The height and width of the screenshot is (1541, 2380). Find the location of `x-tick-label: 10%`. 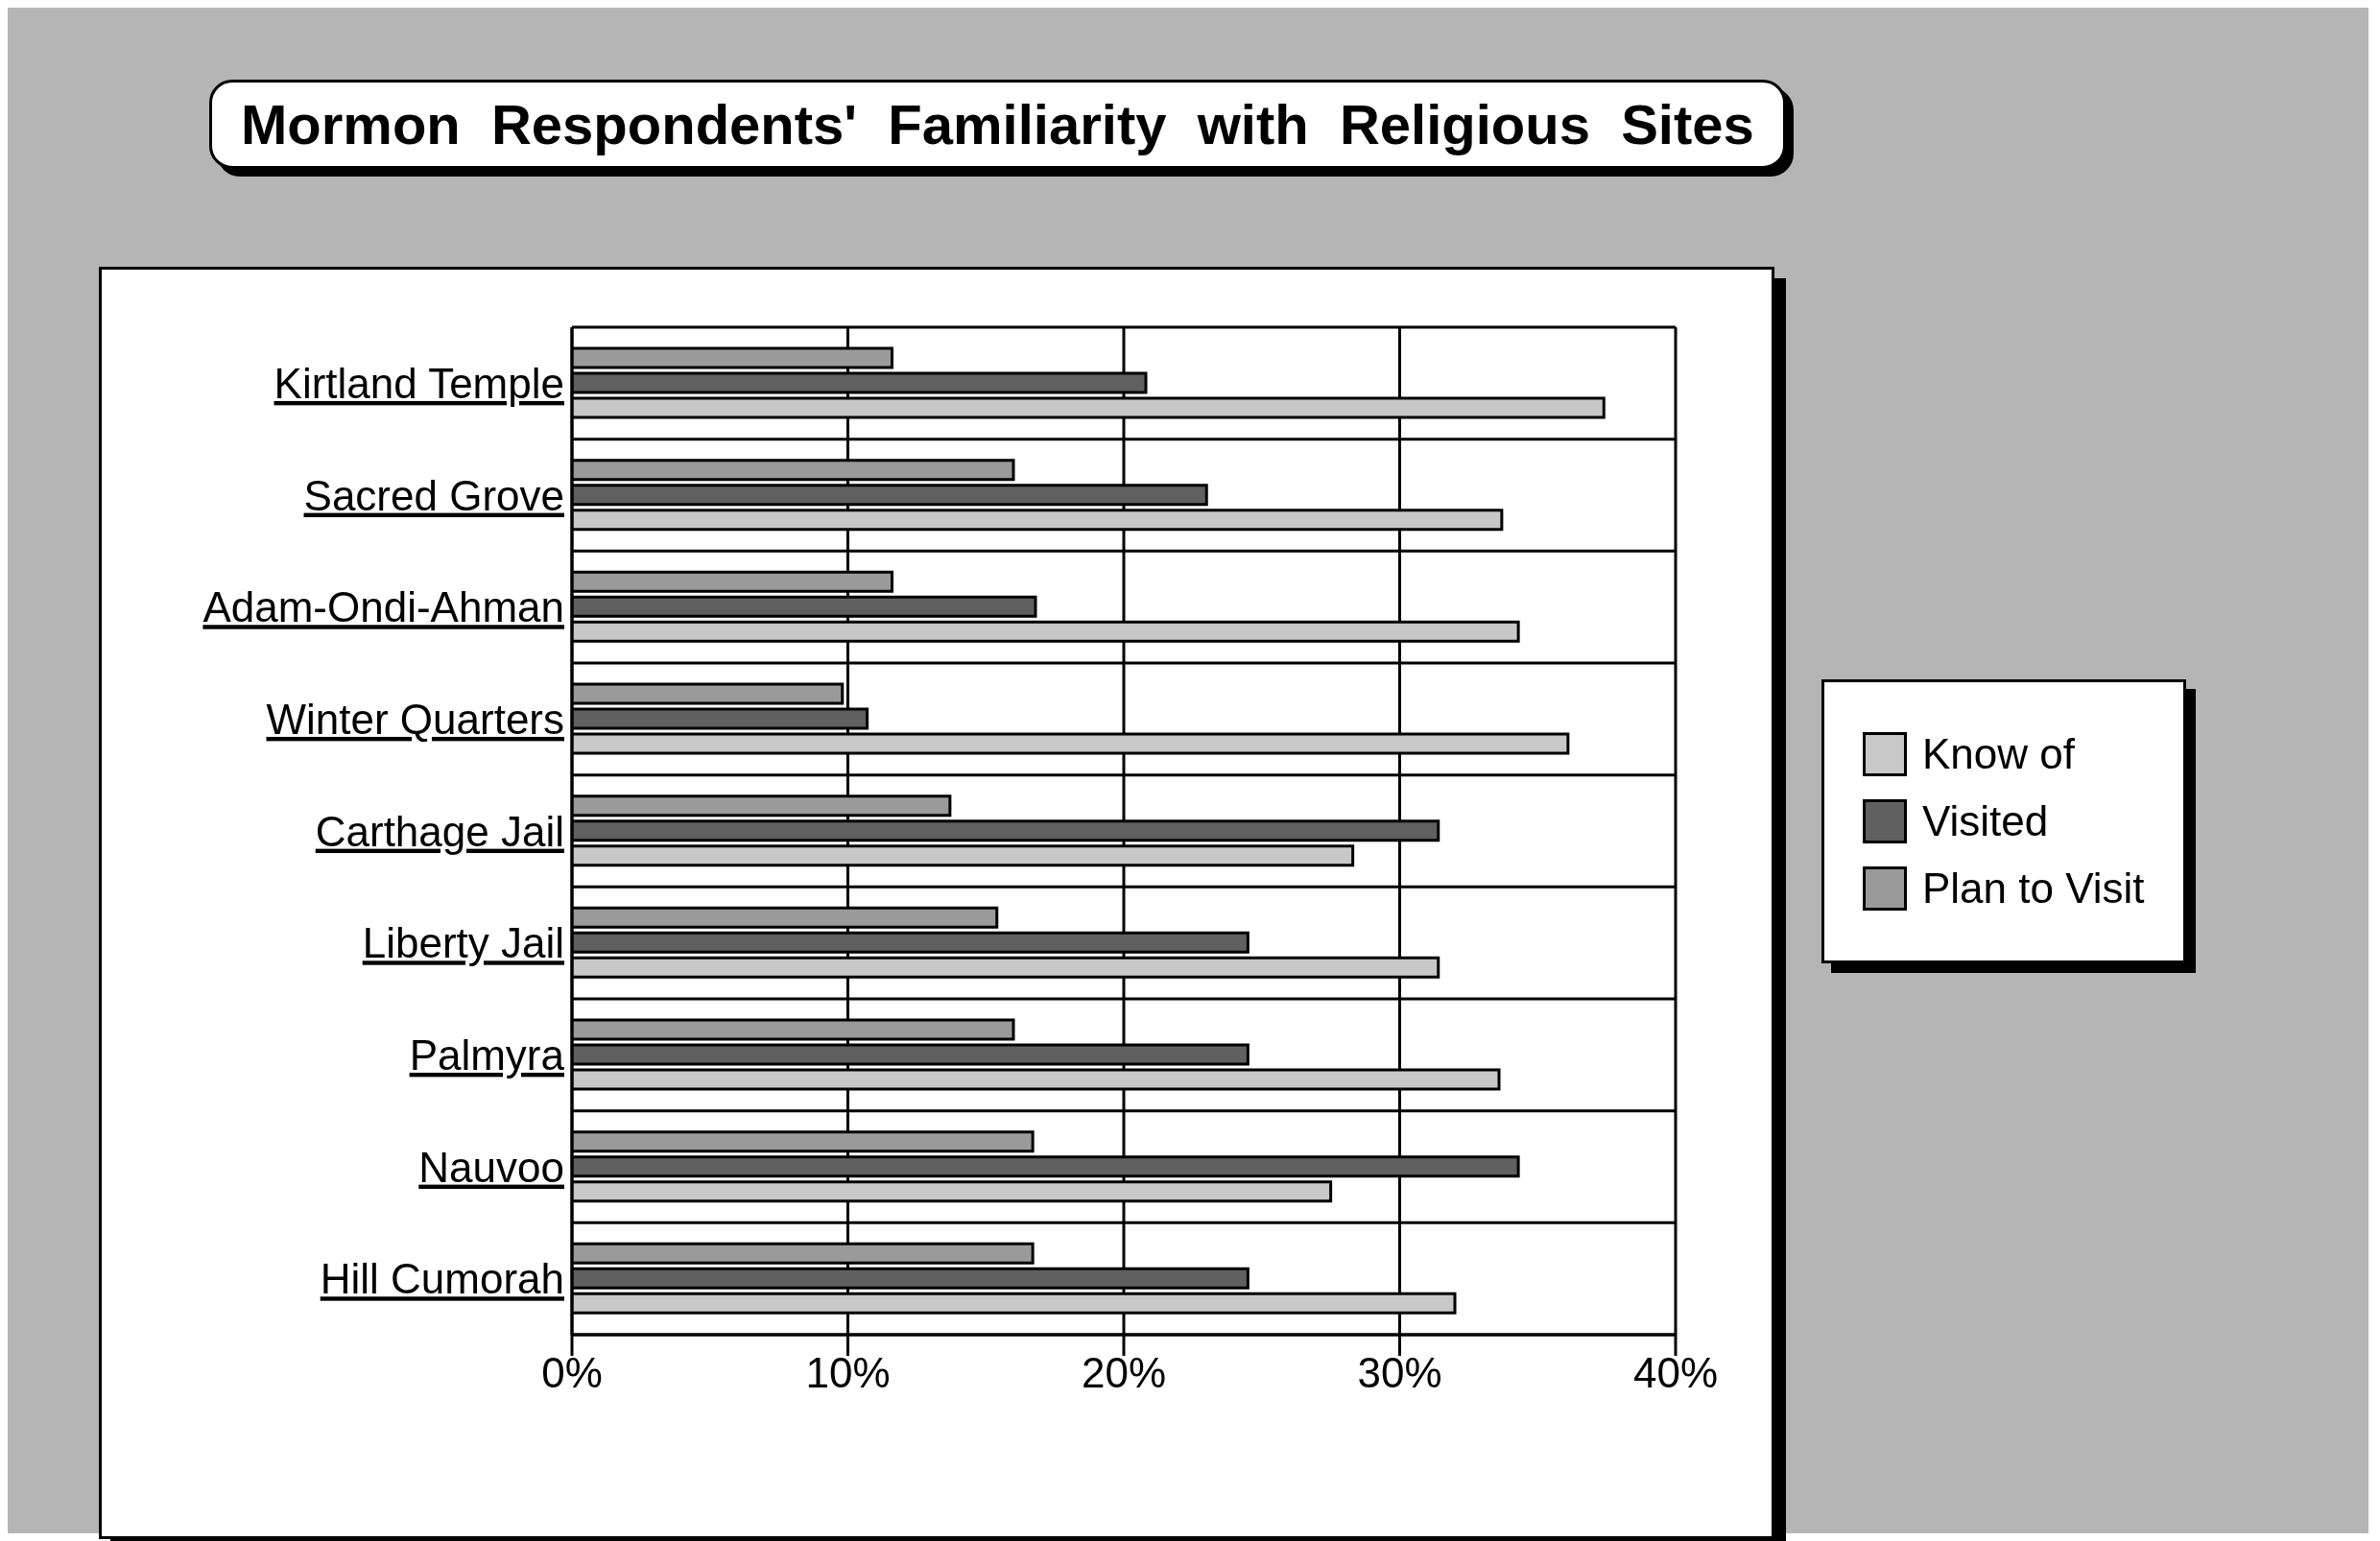

x-tick-label: 10% is located at coordinates (848, 1373).